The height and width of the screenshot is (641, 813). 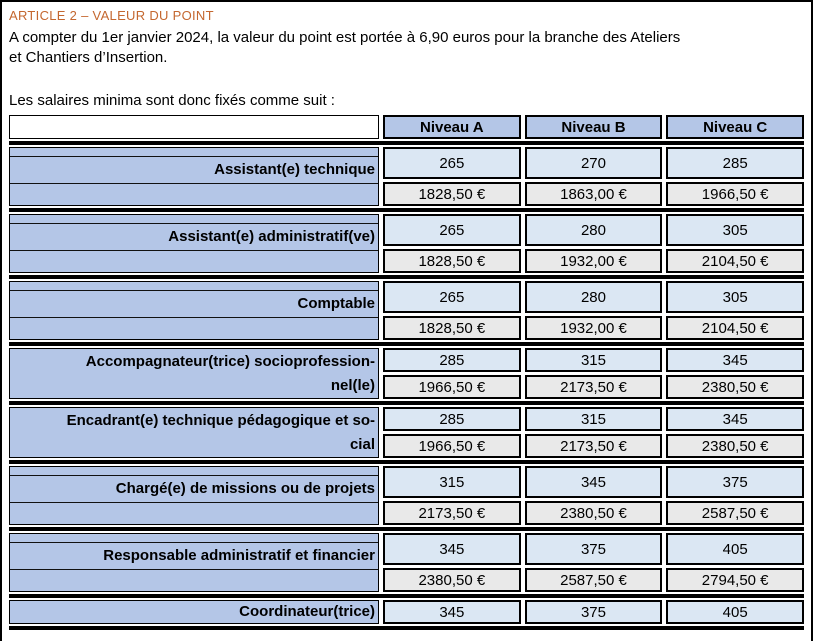 What do you see at coordinates (452, 127) in the screenshot?
I see `column-header-niveau-a: Niveau A` at bounding box center [452, 127].